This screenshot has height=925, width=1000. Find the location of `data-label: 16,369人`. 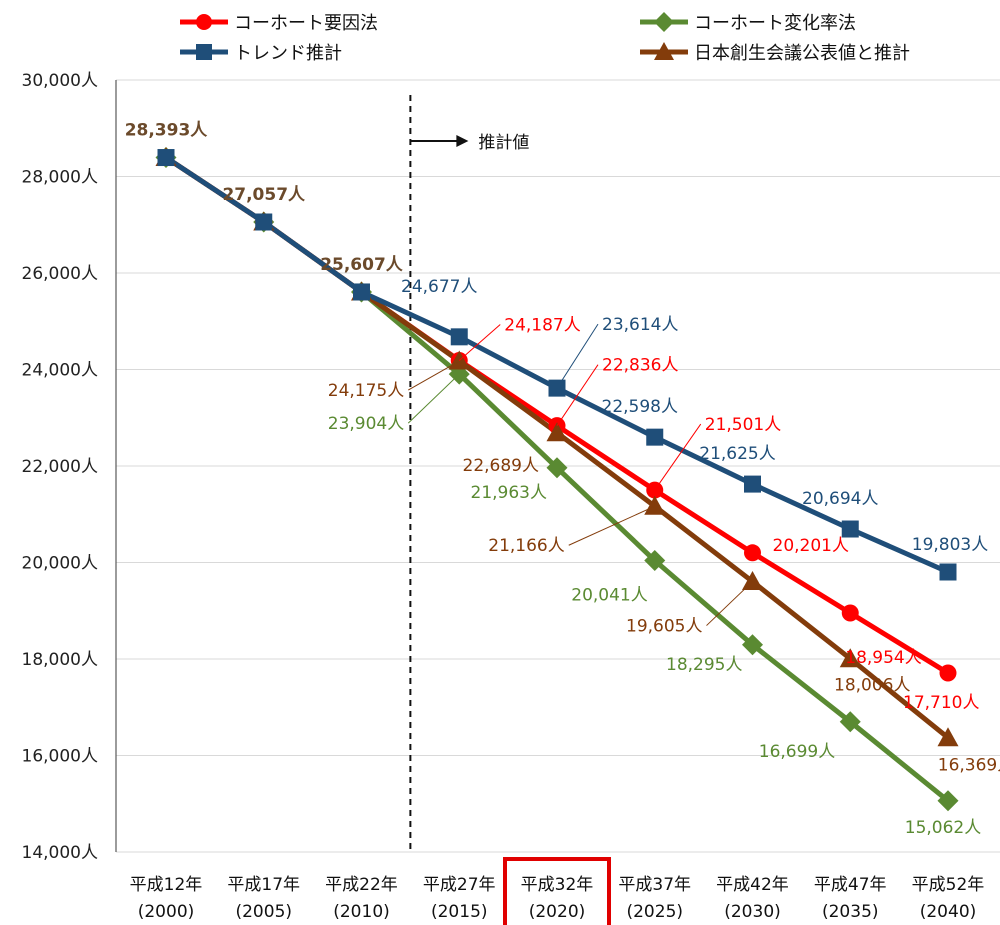

data-label: 16,369人 is located at coordinates (969, 766).